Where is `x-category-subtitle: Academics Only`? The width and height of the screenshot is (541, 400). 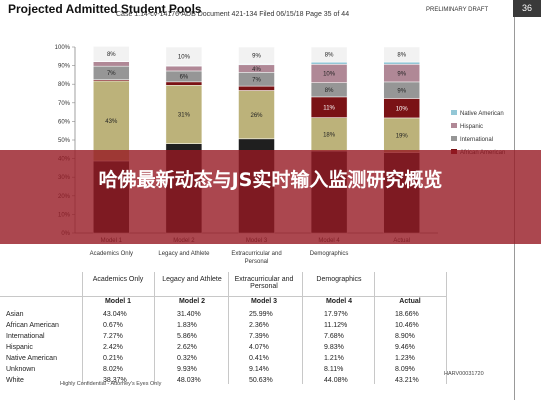
x-category-subtitle: Academics Only is located at coordinates (111, 254).